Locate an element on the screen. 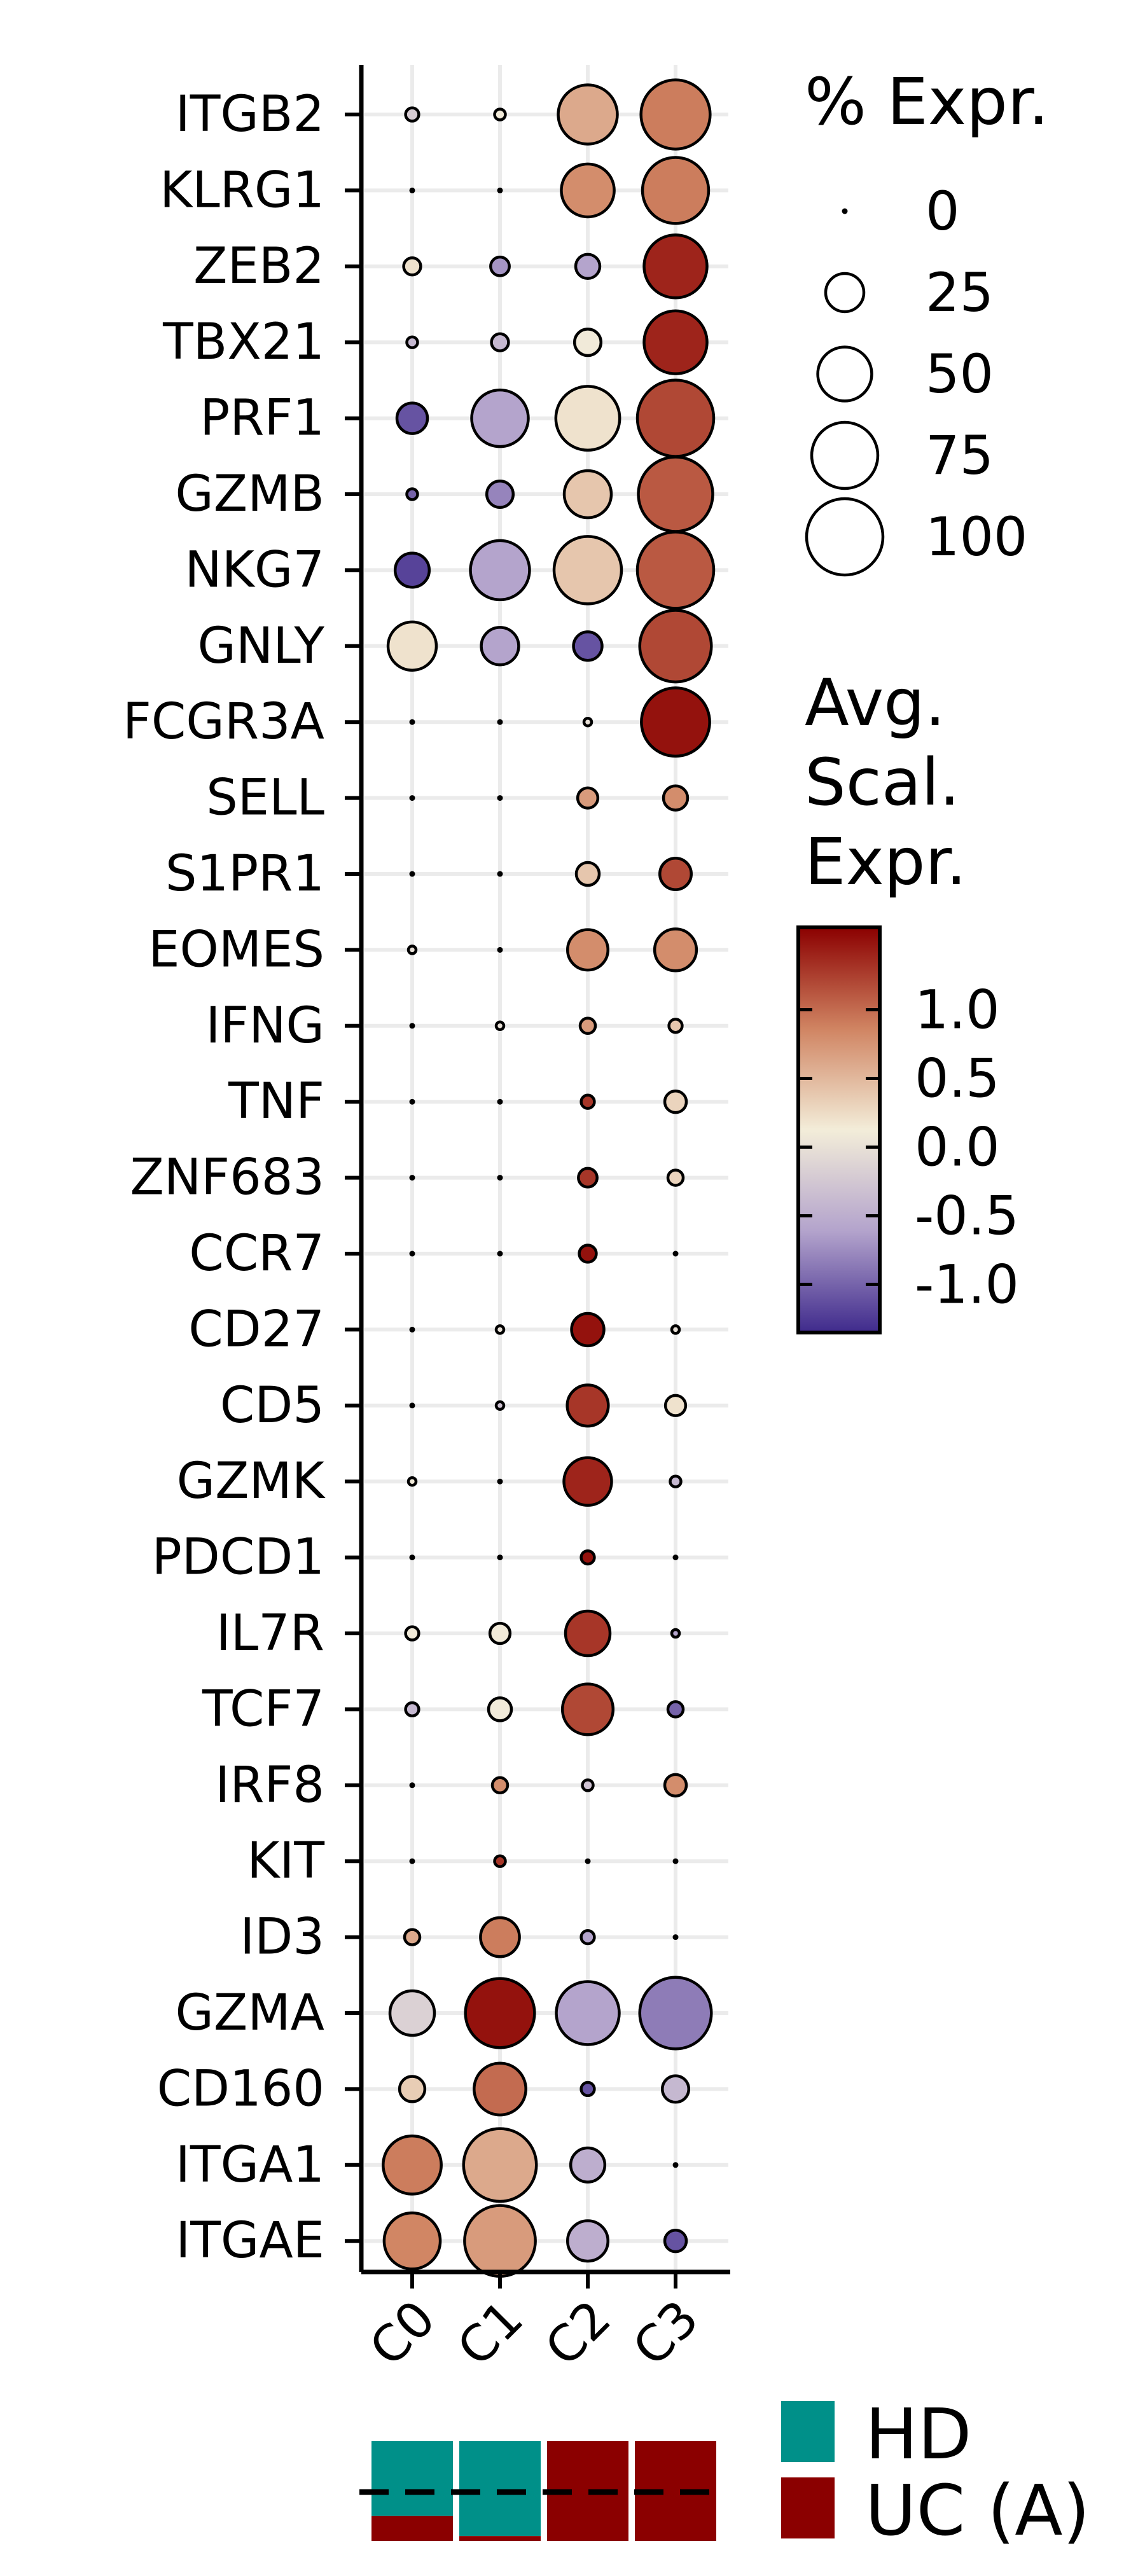 Image resolution: width=1145 pixels, height=2576 pixels. dot-ccr7-c0 is located at coordinates (412, 1253).